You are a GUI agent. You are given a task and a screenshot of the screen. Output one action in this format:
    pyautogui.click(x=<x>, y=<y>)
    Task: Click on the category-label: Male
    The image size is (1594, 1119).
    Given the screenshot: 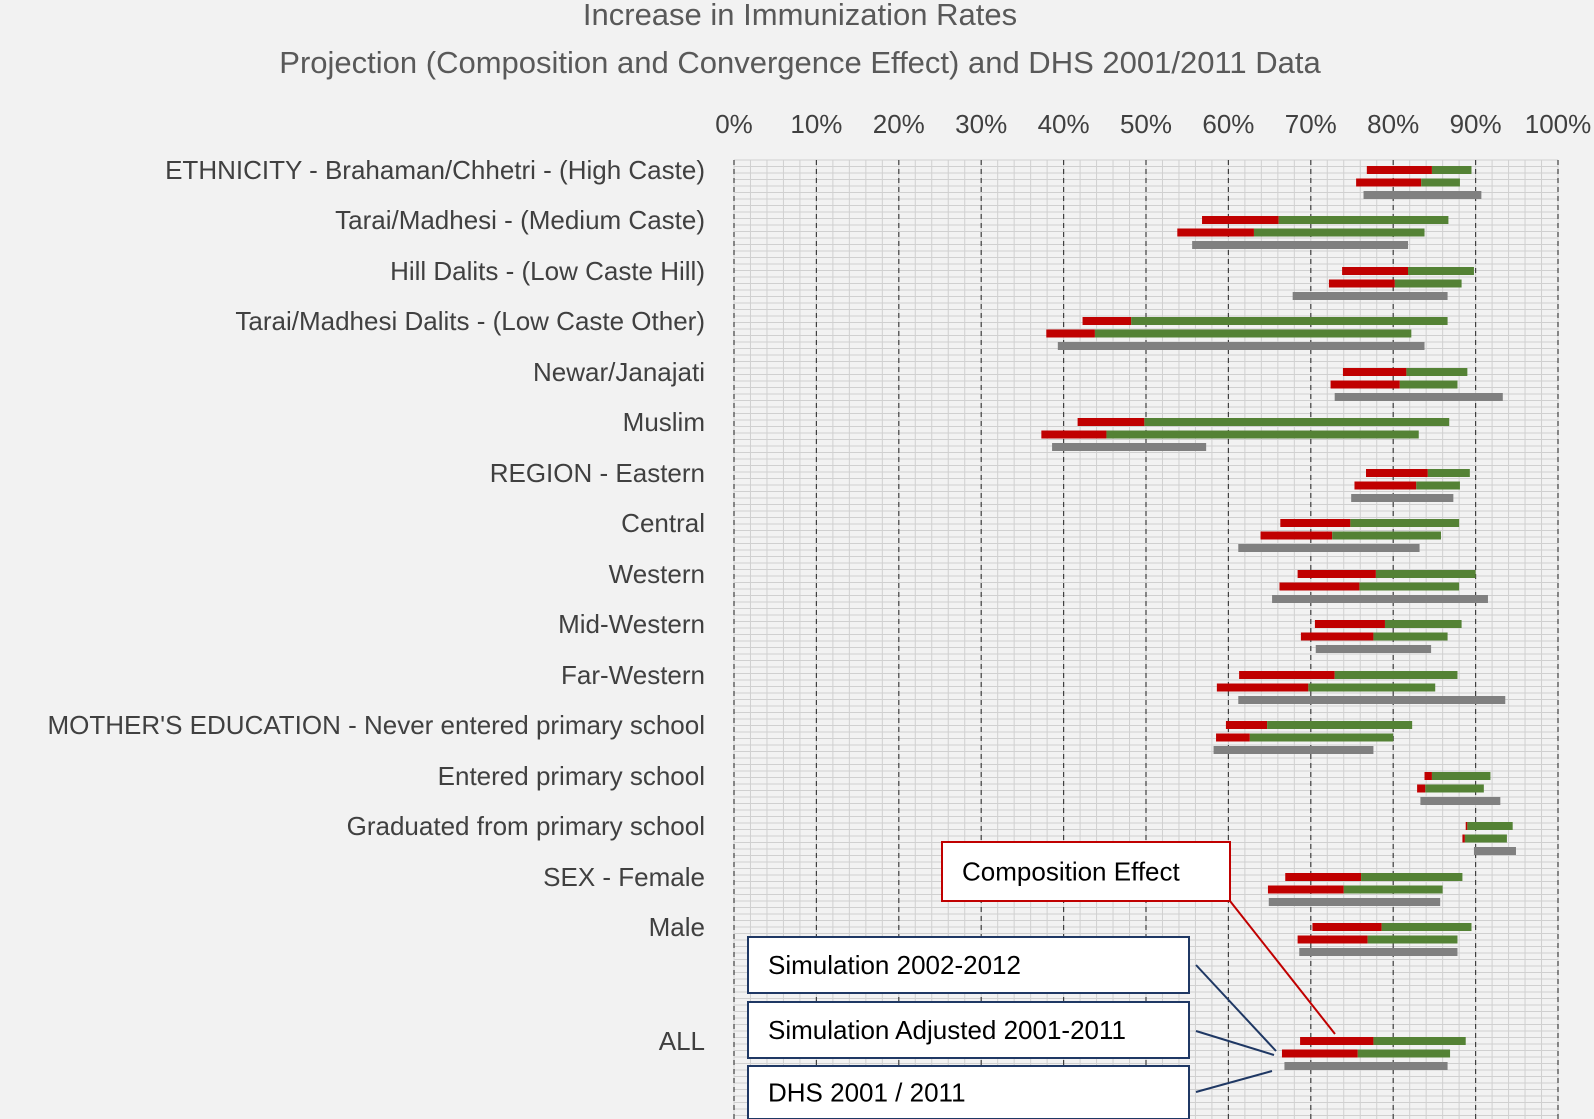 What is the action you would take?
    pyautogui.click(x=677, y=927)
    